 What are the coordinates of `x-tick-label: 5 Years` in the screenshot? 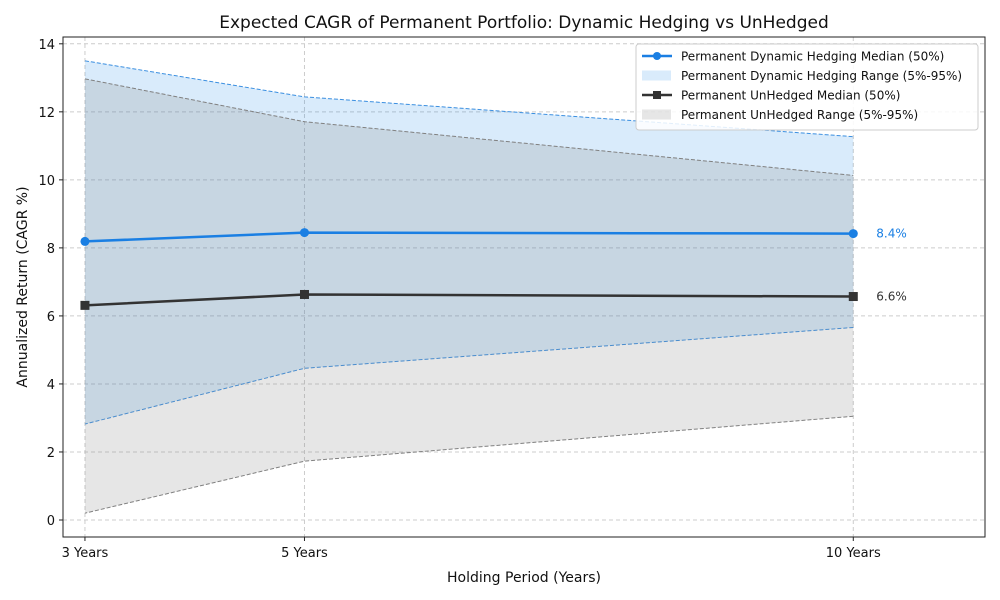 It's located at (304, 553).